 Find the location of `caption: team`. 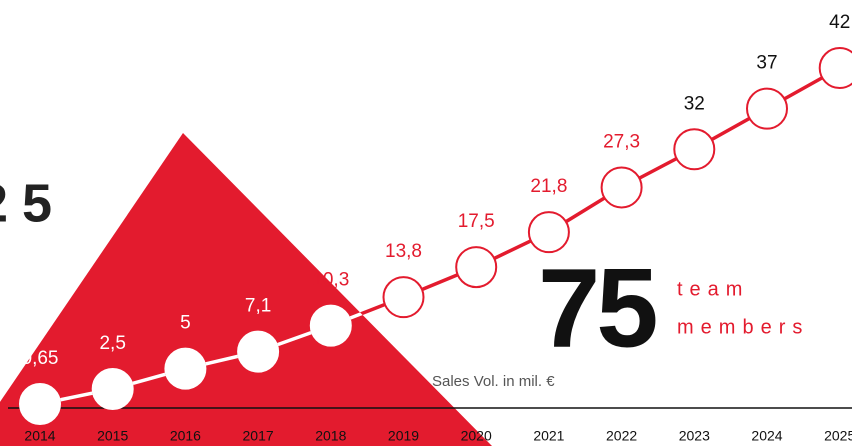

caption: team is located at coordinates (713, 289).